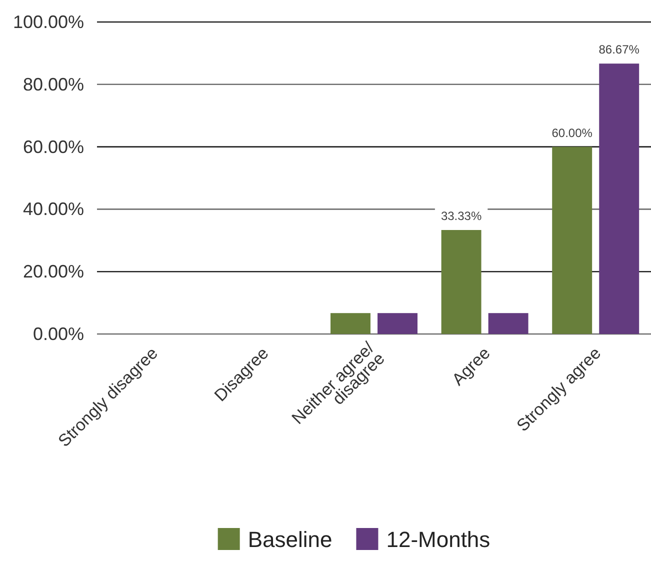 The height and width of the screenshot is (565, 651). I want to click on y-tick-label: 0.00%, so click(58, 334).